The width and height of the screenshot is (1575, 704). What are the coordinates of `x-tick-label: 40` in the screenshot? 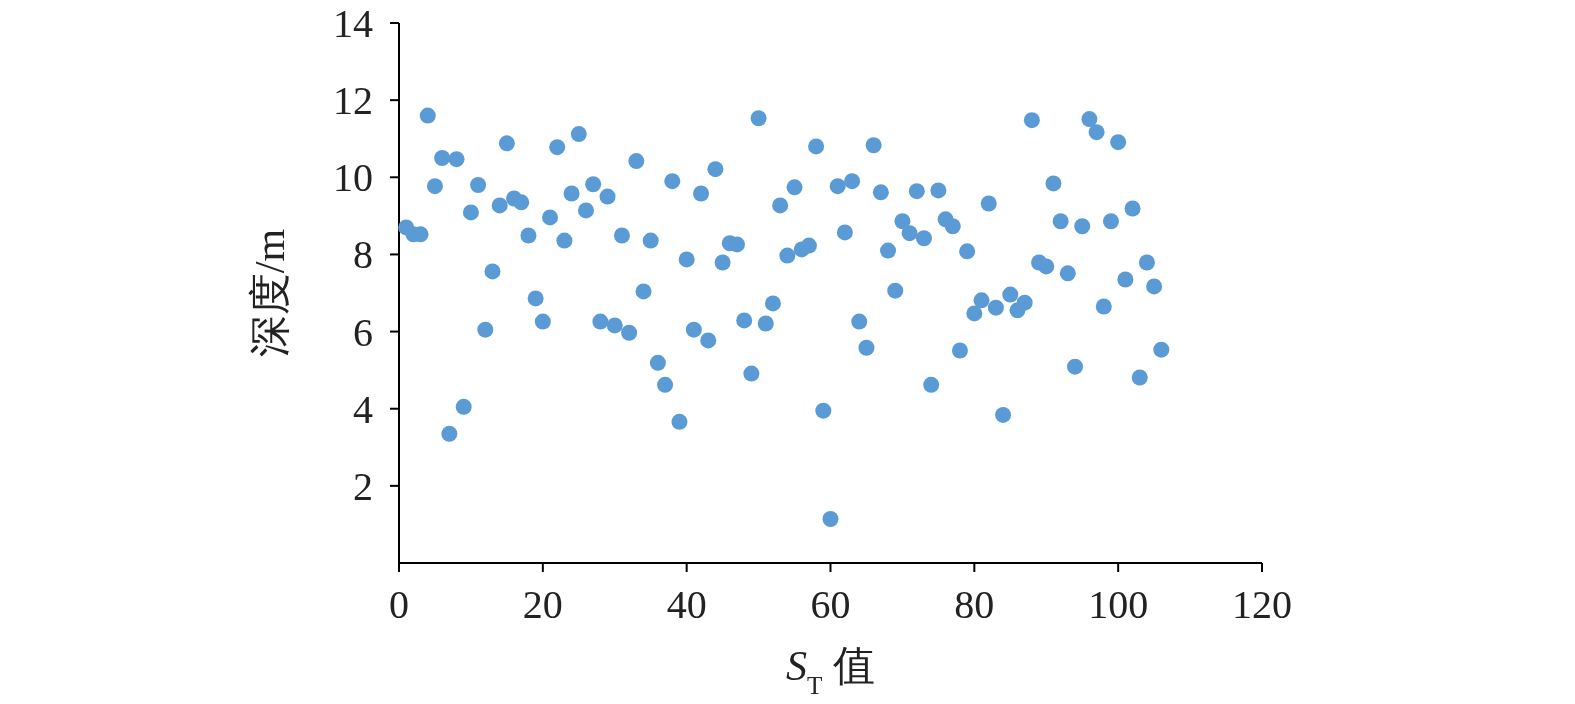 It's located at (686, 604).